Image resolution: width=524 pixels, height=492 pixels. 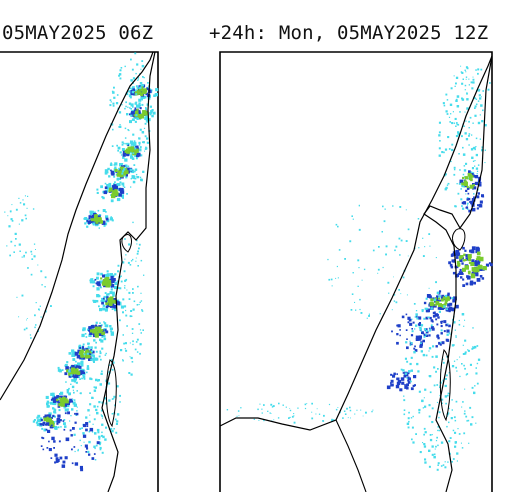 What do you see at coordinates (128, 271) in the screenshot?
I see `left-border` at bounding box center [128, 271].